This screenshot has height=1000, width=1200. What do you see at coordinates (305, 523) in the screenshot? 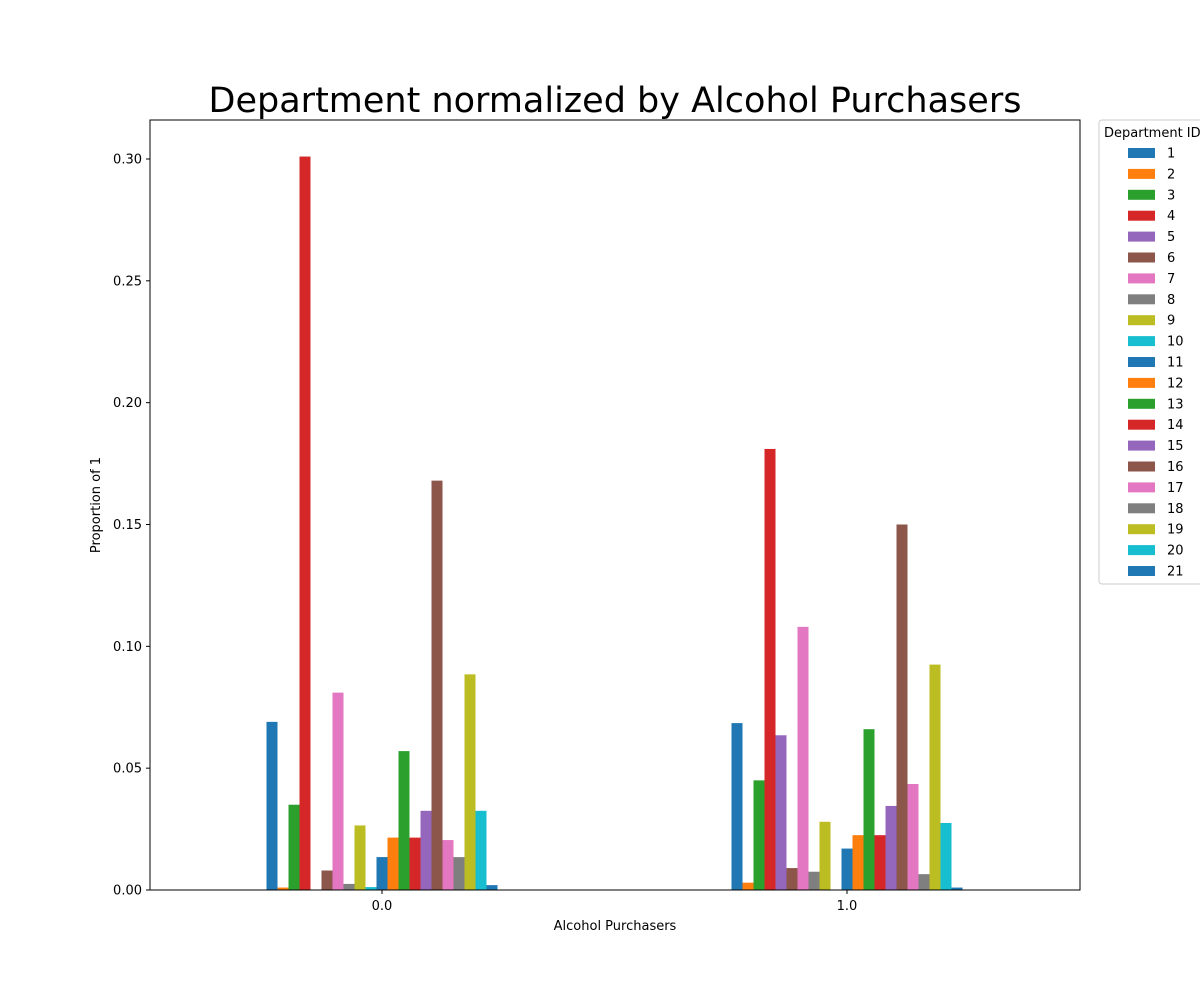
I see `bar-dept-4-cat-0.0` at bounding box center [305, 523].